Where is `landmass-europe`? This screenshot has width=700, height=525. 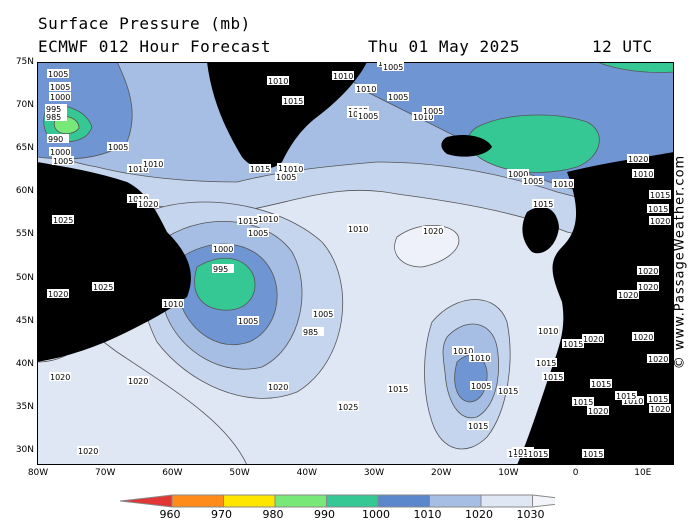 landmass-europe is located at coordinates (595, 308).